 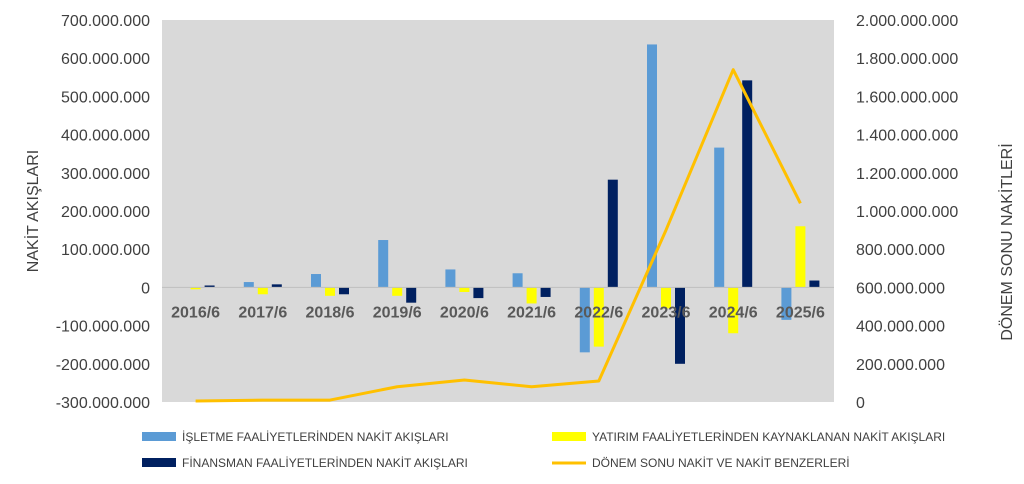 I want to click on left-tick-label: 200.000.000, so click(x=105, y=212).